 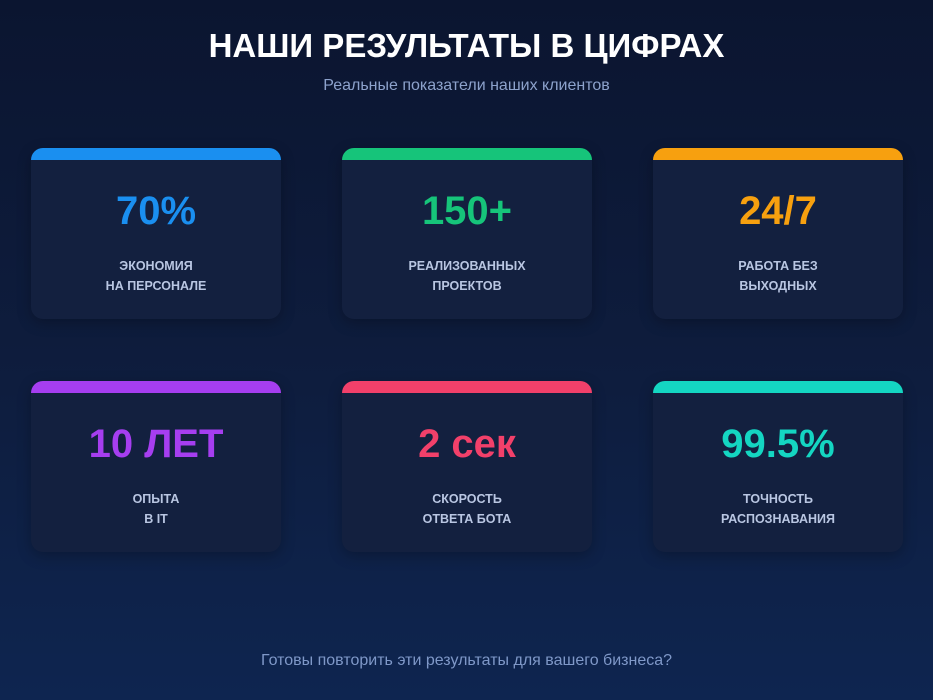 What do you see at coordinates (156, 211) in the screenshot?
I see `stat-value: 70%` at bounding box center [156, 211].